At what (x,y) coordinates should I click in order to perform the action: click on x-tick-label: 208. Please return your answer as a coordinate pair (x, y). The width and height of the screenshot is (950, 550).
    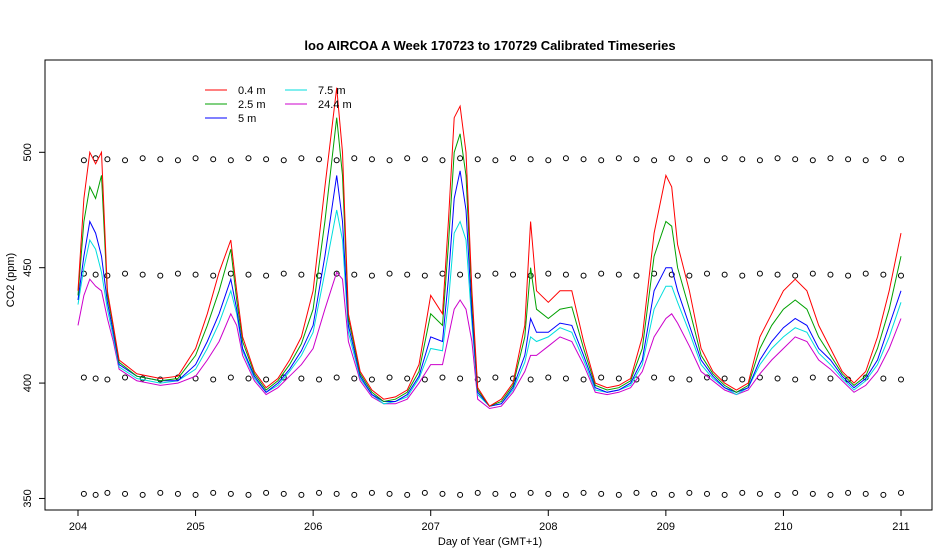
    Looking at the image, I should click on (548, 527).